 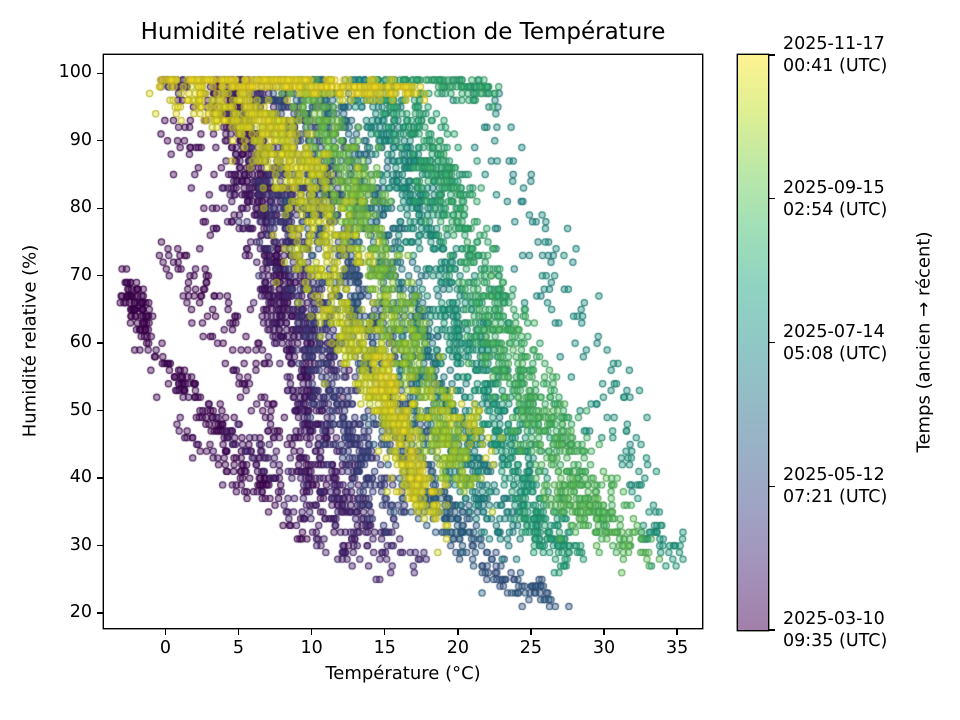 What do you see at coordinates (80, 139) in the screenshot?
I see `y-tick-label: 90` at bounding box center [80, 139].